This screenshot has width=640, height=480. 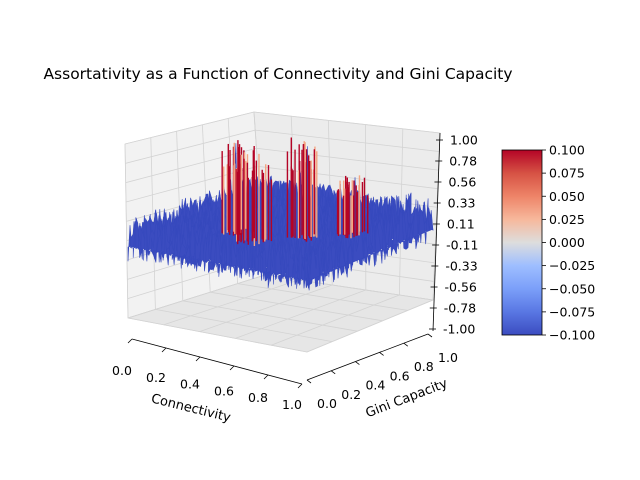 What do you see at coordinates (461, 266) in the screenshot?
I see `z-tick-label: -0.33` at bounding box center [461, 266].